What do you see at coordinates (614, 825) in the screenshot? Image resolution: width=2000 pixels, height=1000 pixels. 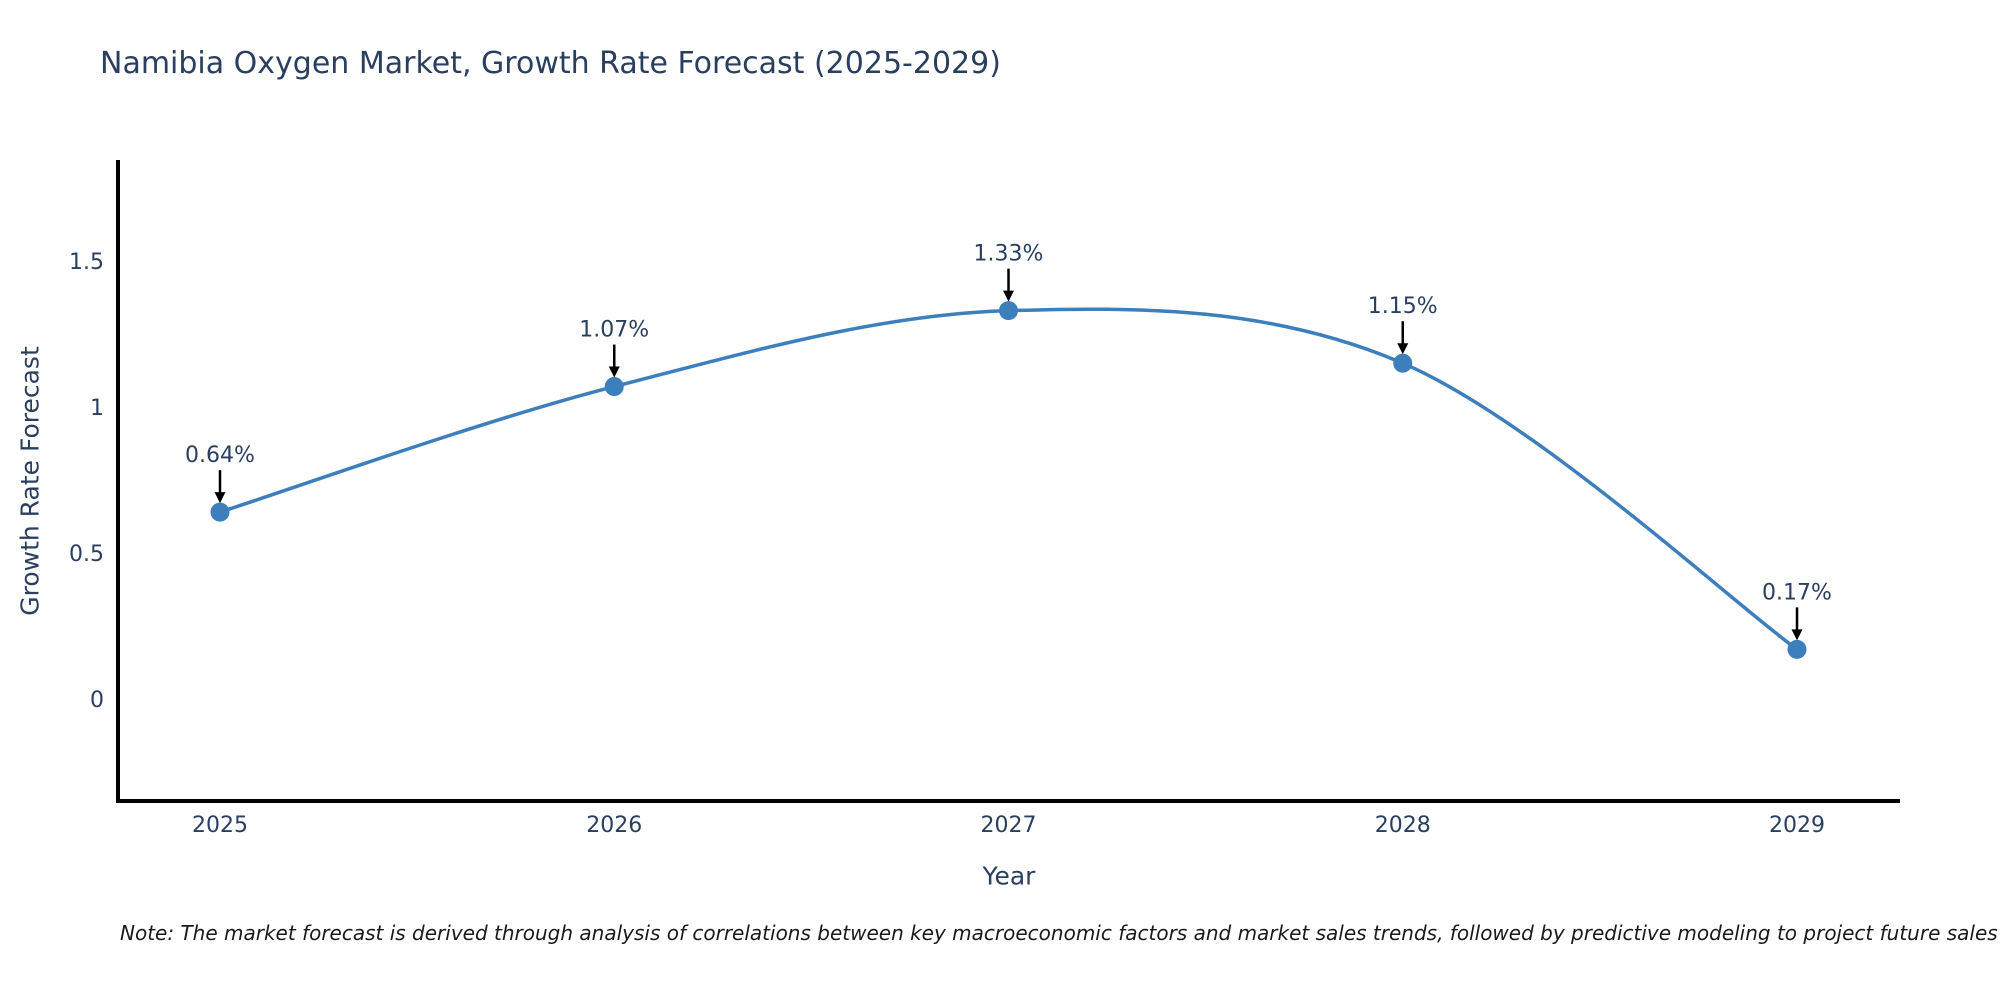 I see `x-tick-label: 2026` at bounding box center [614, 825].